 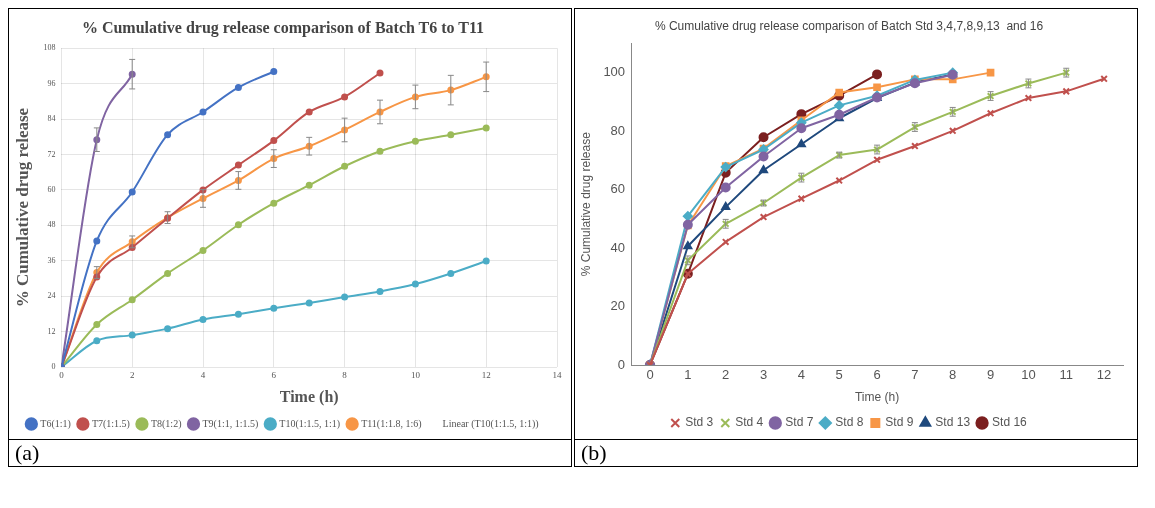 What do you see at coordinates (618, 306) in the screenshot?
I see `y-tick-label: 20` at bounding box center [618, 306].